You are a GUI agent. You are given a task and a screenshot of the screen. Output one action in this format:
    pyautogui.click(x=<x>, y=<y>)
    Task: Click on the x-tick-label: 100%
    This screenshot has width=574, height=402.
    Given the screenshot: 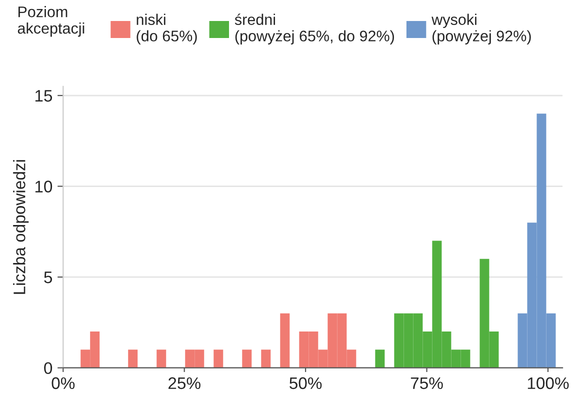 What is the action you would take?
    pyautogui.click(x=548, y=383)
    